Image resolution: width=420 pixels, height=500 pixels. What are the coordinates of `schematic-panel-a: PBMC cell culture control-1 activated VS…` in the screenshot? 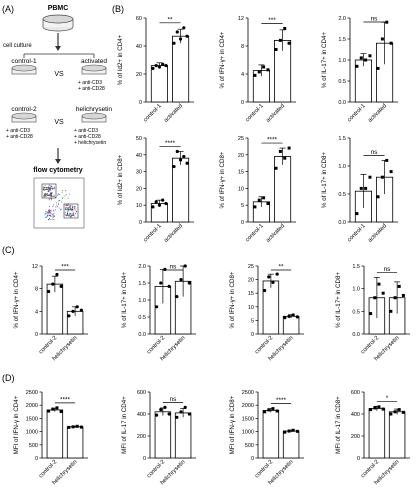 It's located at (58, 117).